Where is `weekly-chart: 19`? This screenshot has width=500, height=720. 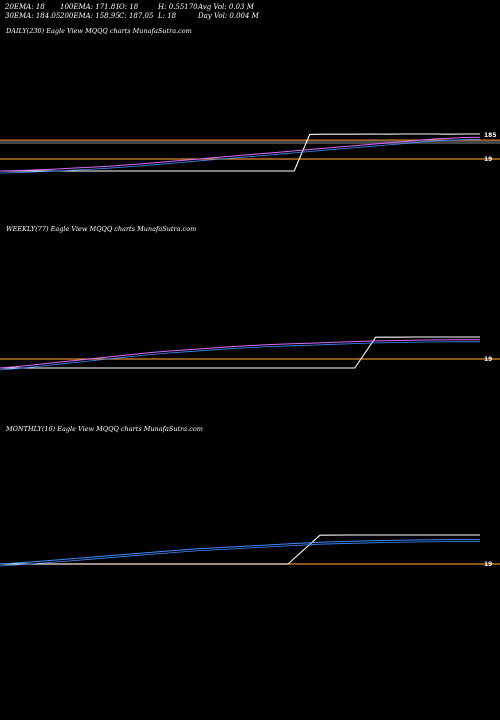
weekly-chart: 19 is located at coordinates (250, 353).